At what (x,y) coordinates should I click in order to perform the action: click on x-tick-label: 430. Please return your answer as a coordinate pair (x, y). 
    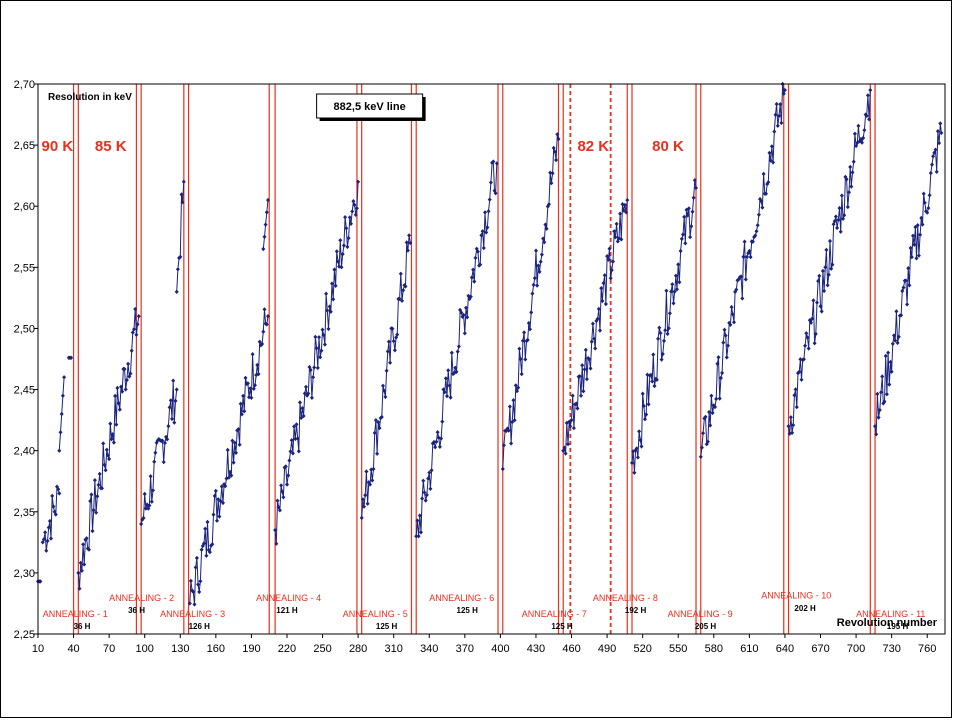
    Looking at the image, I should click on (536, 649).